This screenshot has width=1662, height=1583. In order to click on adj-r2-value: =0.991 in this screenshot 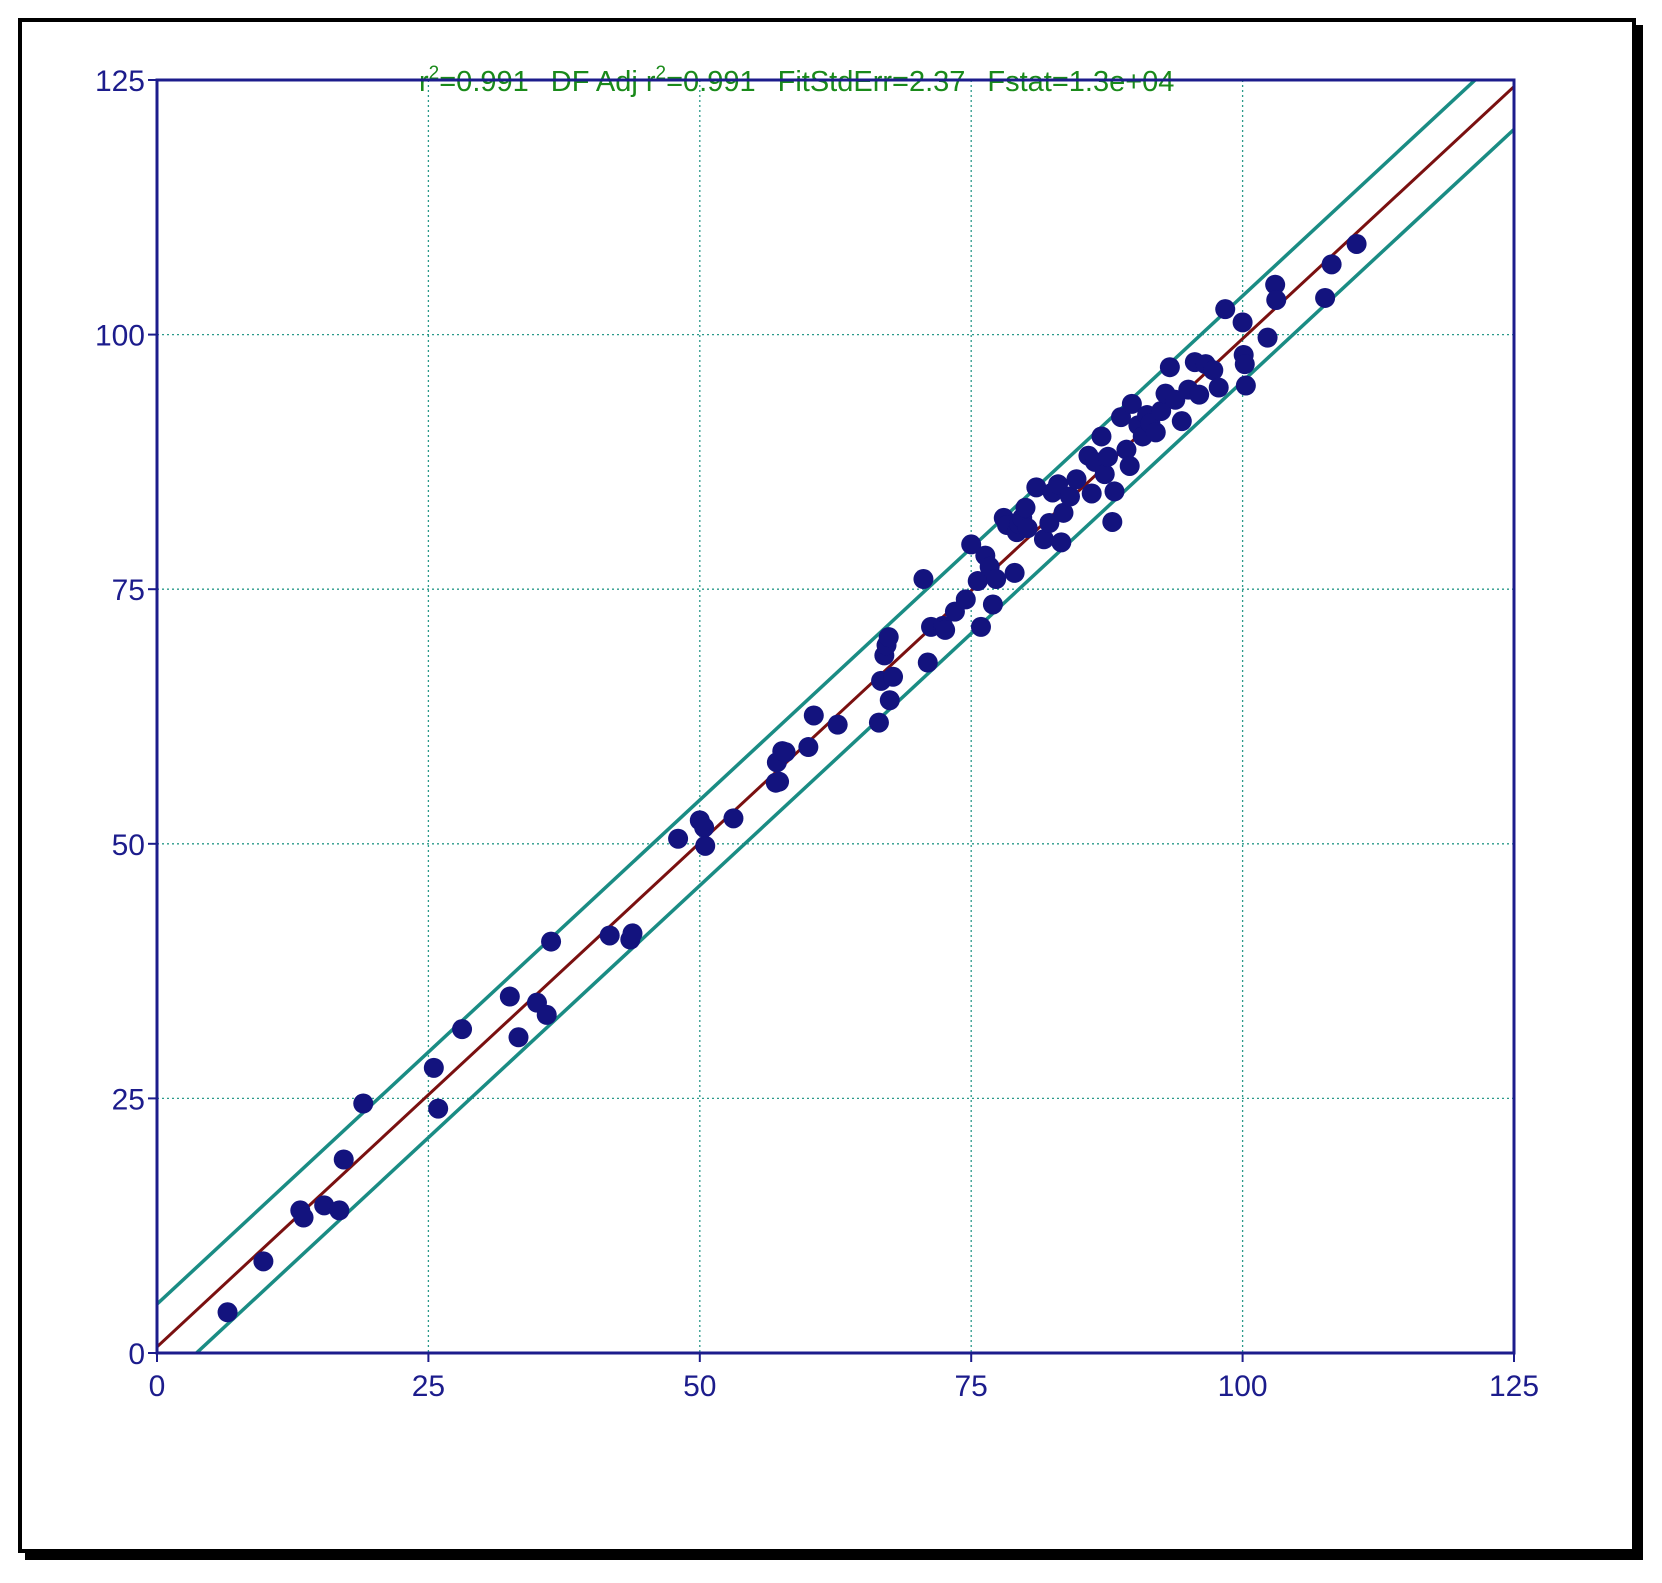, I will do `click(711, 82)`.